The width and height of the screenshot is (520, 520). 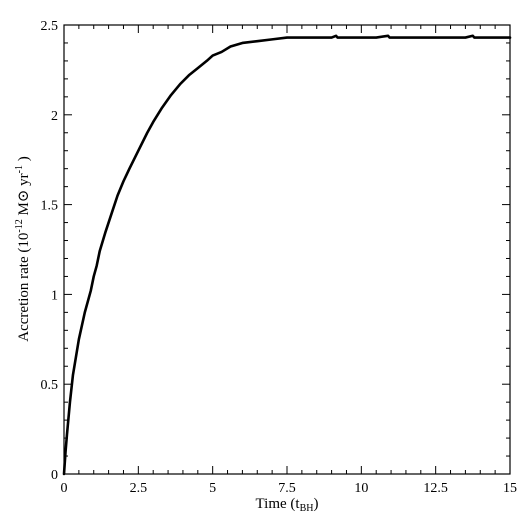 What do you see at coordinates (212, 488) in the screenshot?
I see `x-tick-label: 5` at bounding box center [212, 488].